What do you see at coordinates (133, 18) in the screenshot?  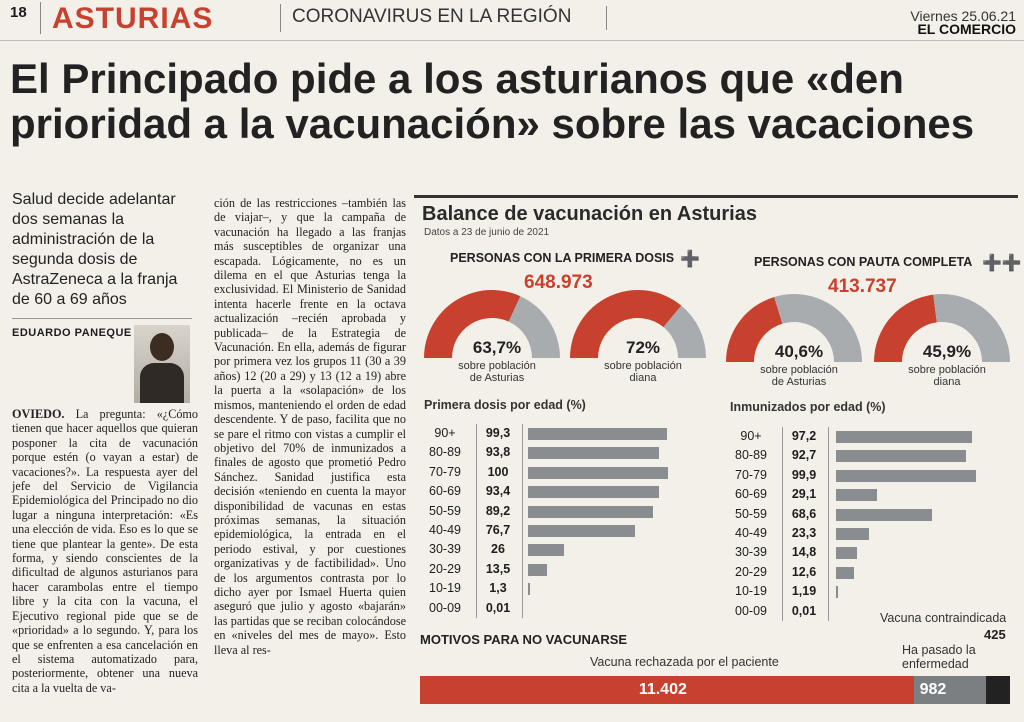 I see `section-title: ASTURIAS` at bounding box center [133, 18].